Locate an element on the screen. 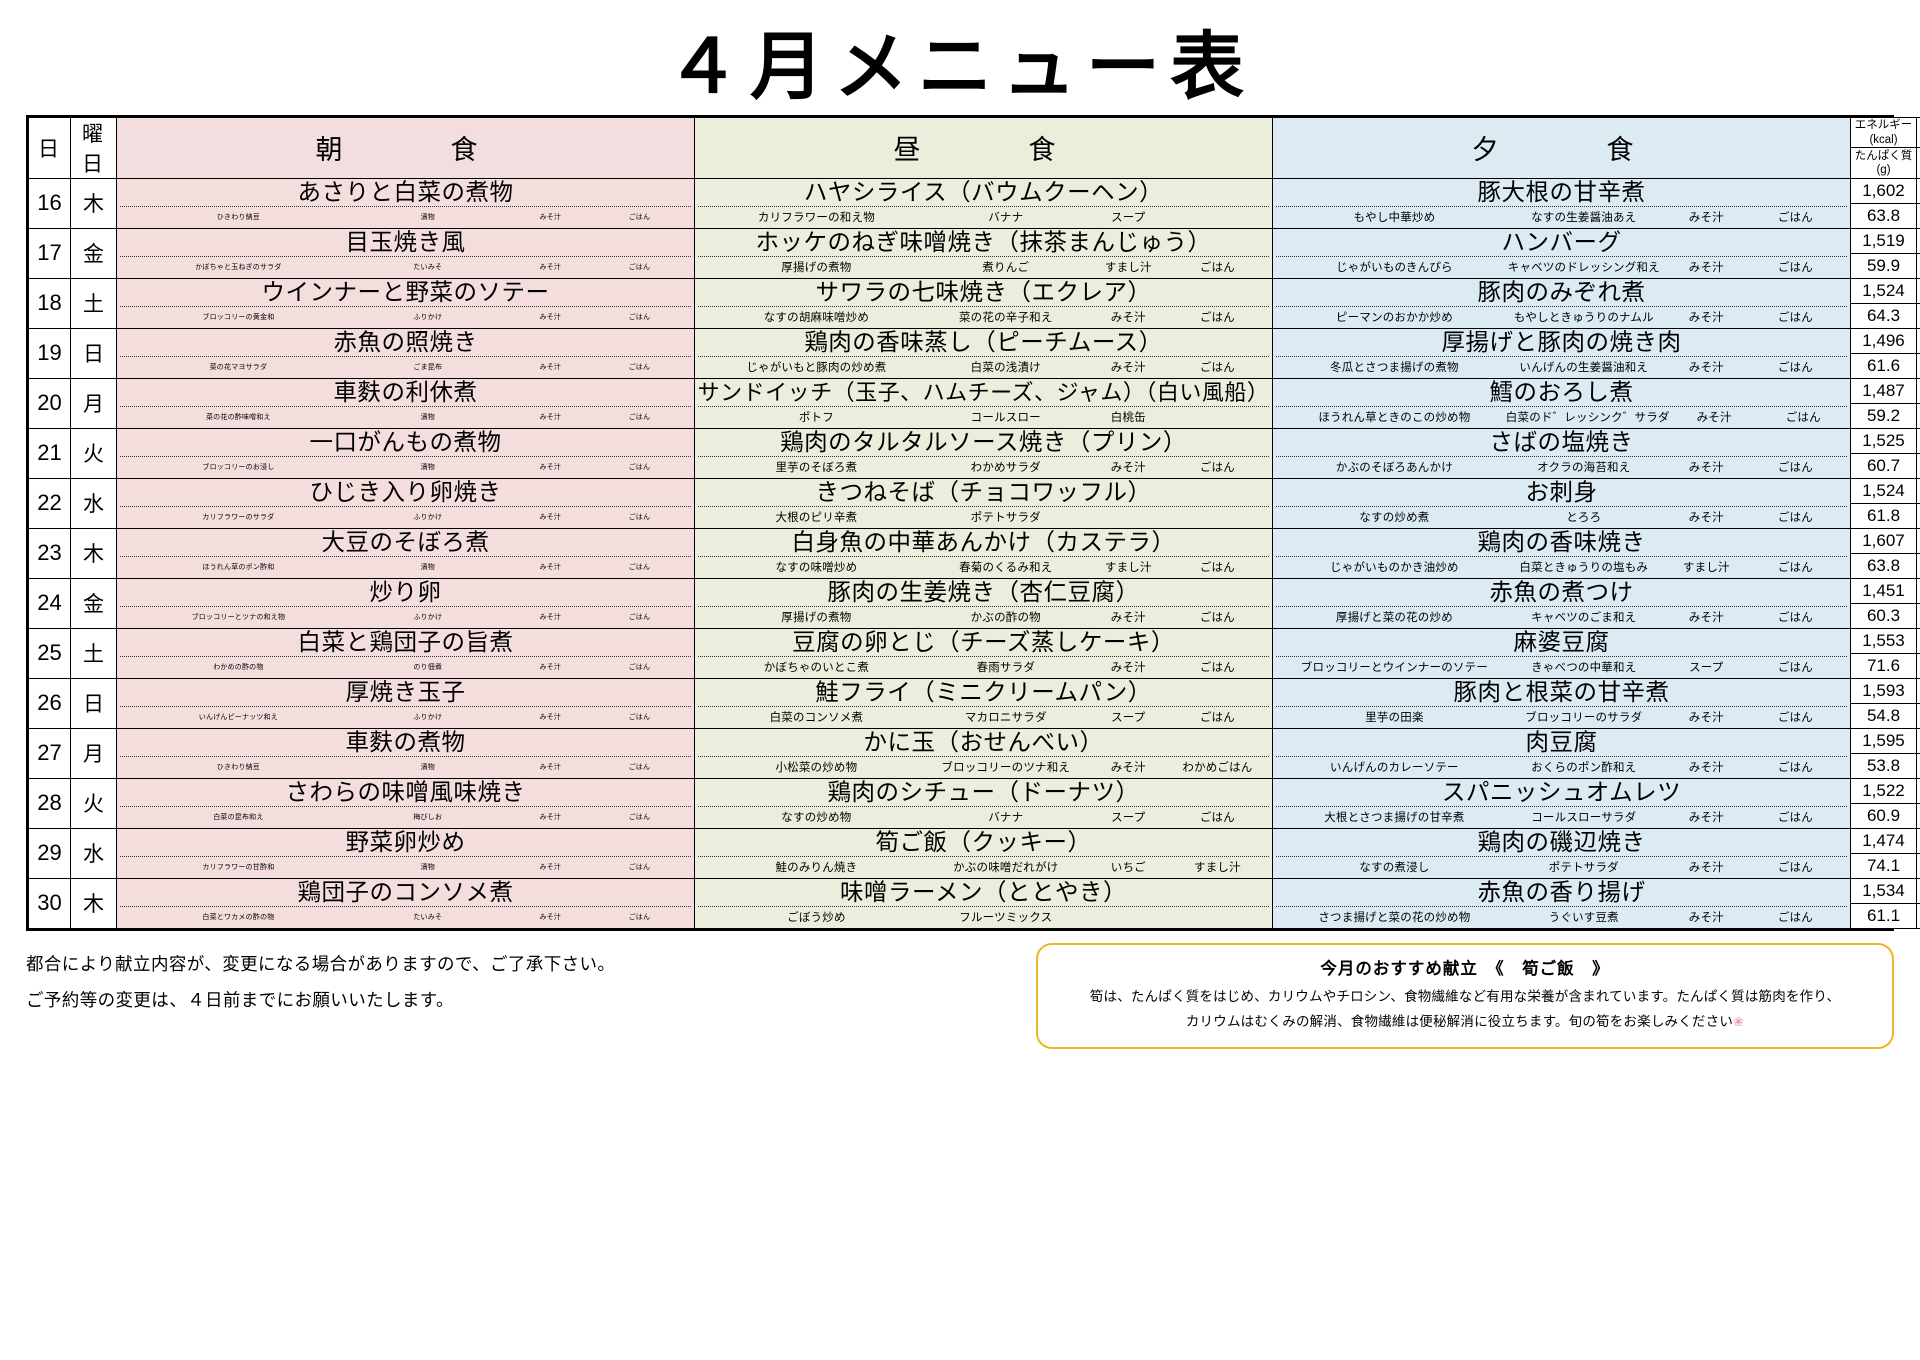 The width and height of the screenshot is (1920, 1360). dinner-side-dishes: じゃがいものきんぴら キャベツのドレッシング和え みそ汁 ごはん is located at coordinates (1561, 267).